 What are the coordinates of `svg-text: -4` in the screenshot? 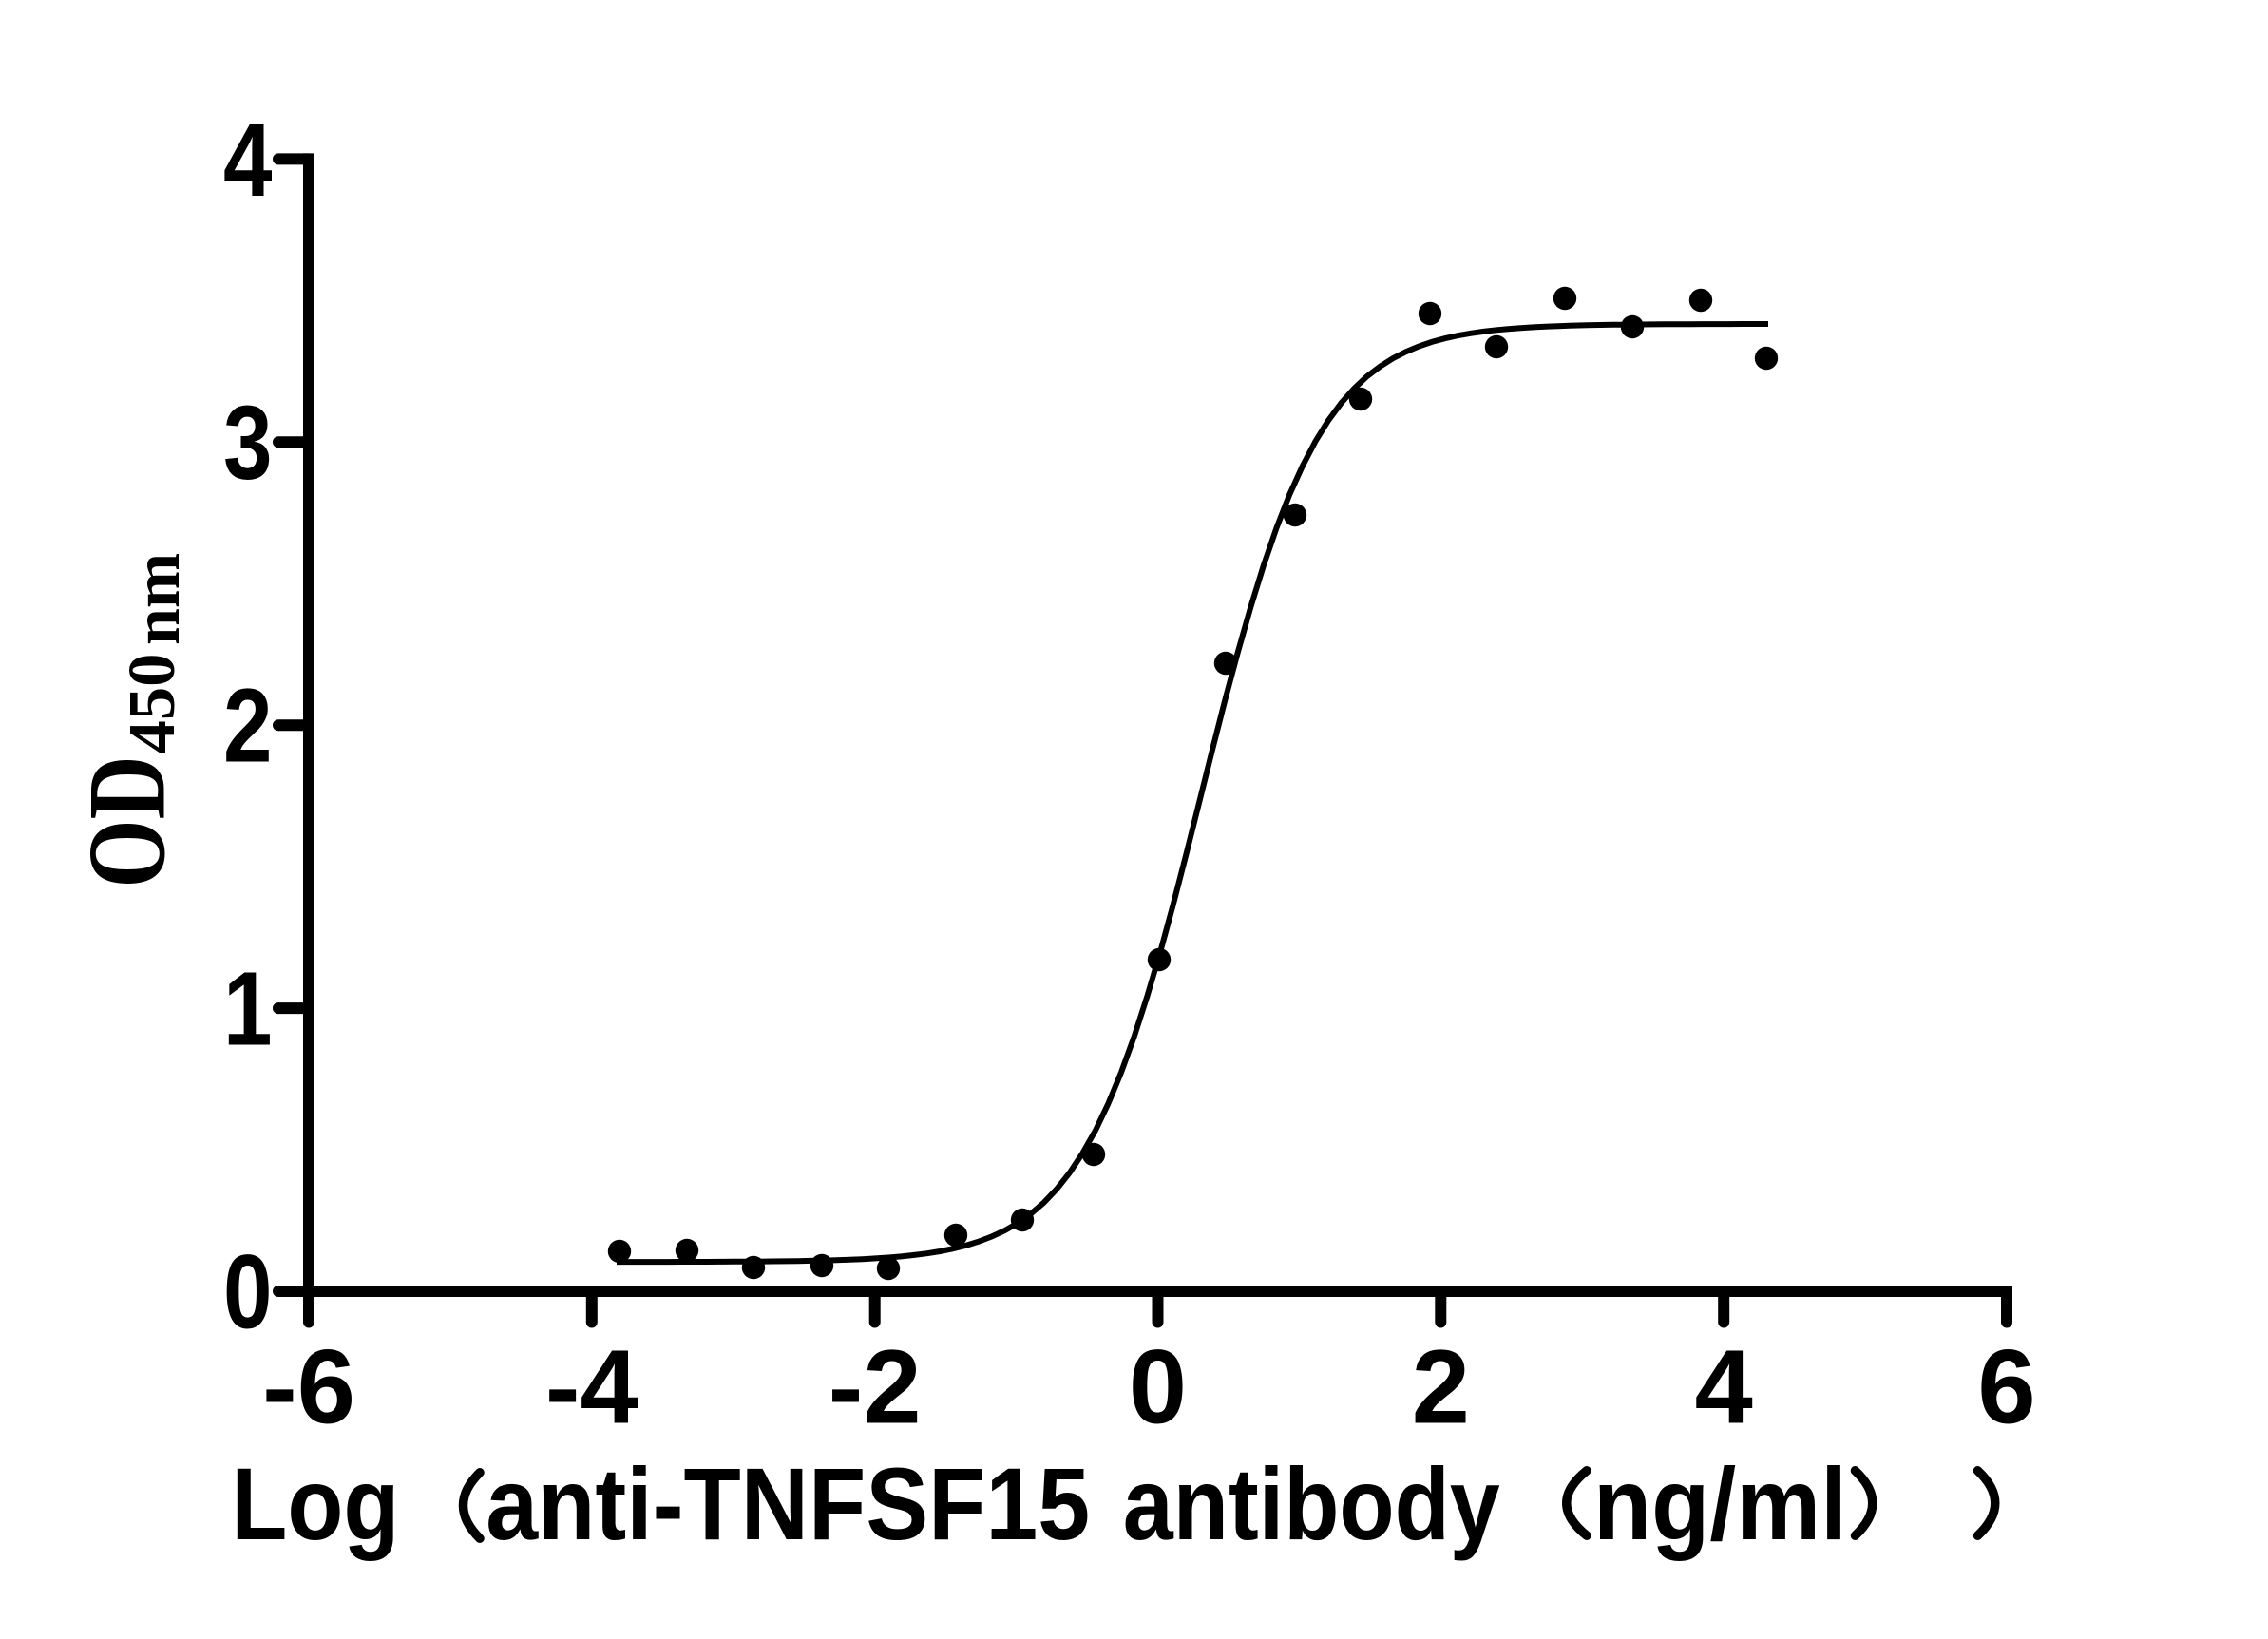 It's located at (591, 1387).